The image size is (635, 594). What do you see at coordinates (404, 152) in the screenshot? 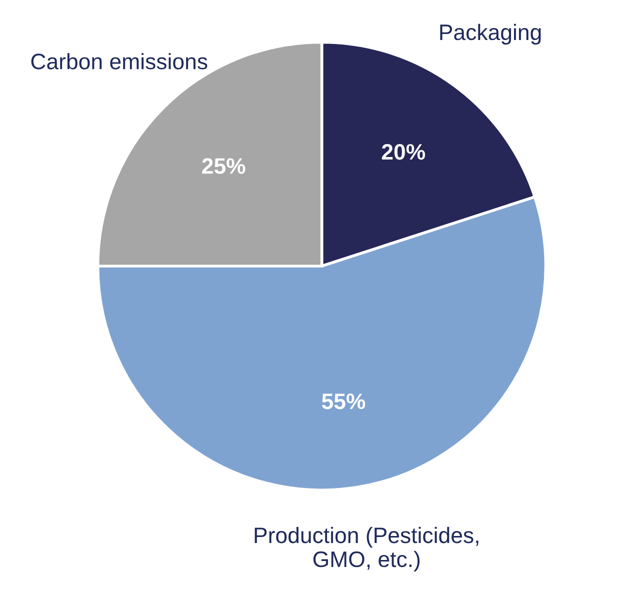
I see `data-label: 20%` at bounding box center [404, 152].